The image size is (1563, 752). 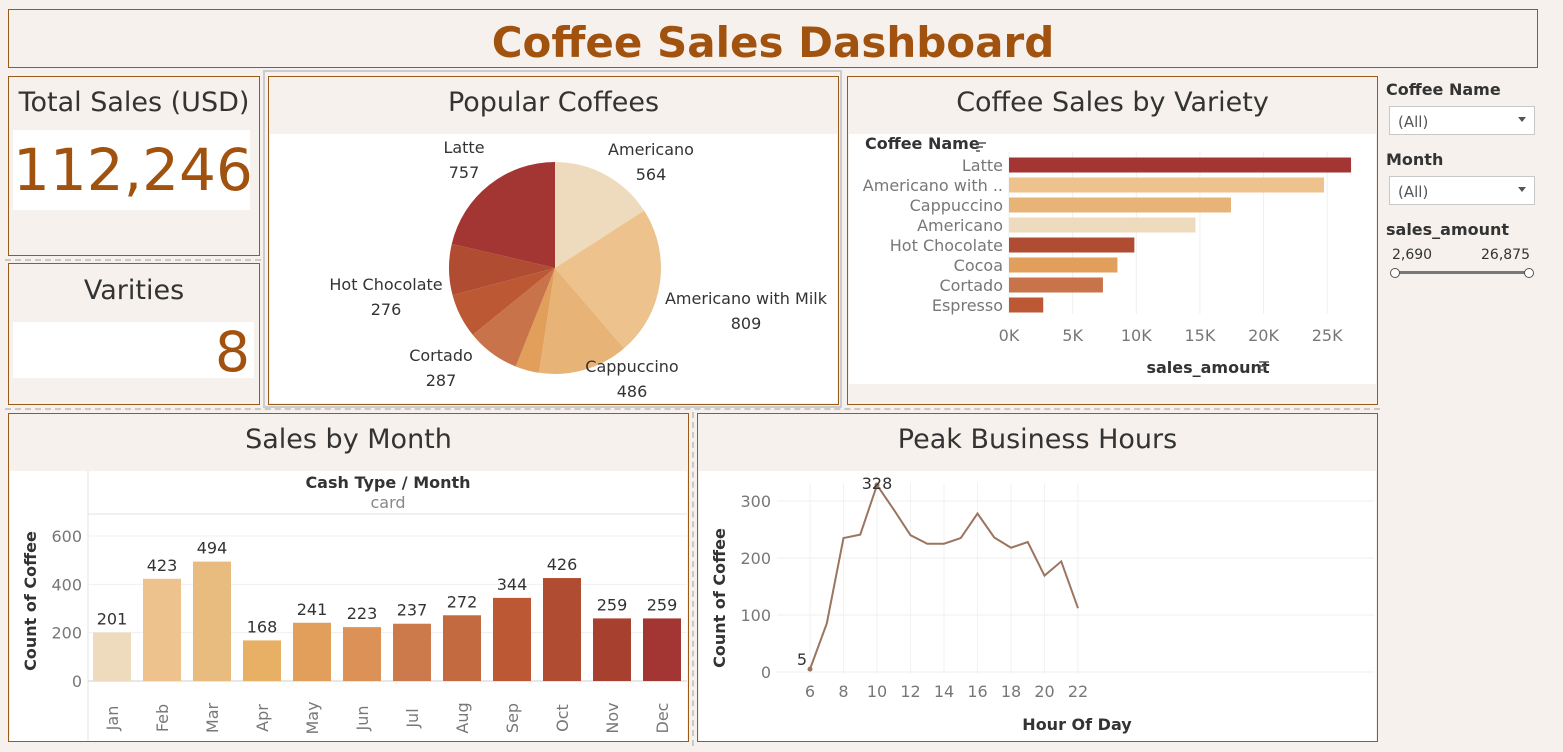 I want to click on month-category-label: Sep, so click(x=512, y=718).